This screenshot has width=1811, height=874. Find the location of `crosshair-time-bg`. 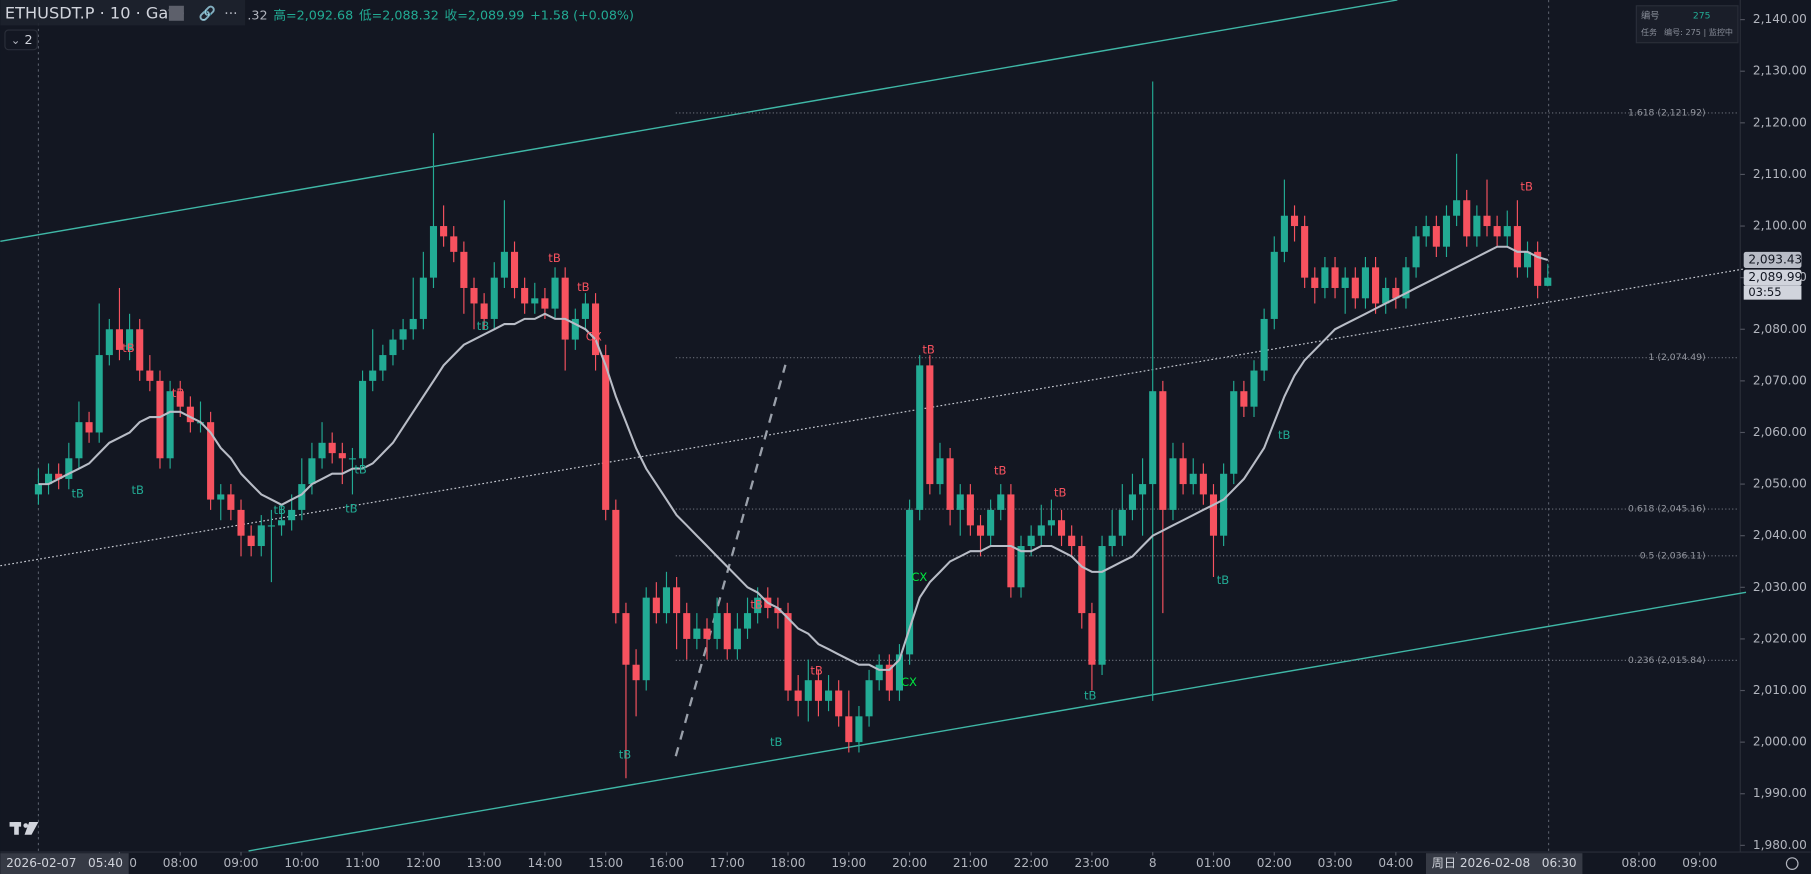

crosshair-time-bg is located at coordinates (1504, 863).